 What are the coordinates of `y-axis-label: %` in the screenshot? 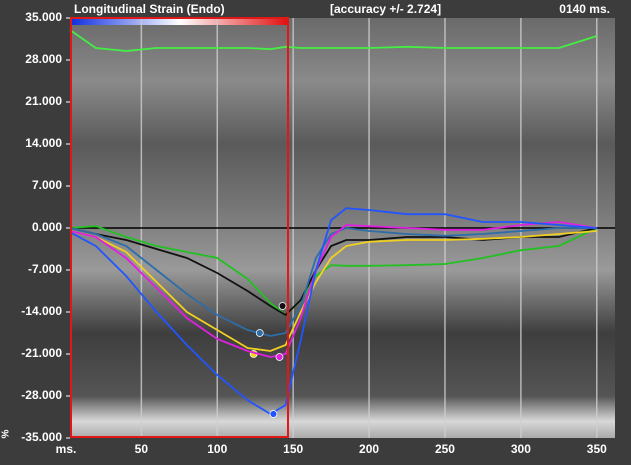 It's located at (6, 433).